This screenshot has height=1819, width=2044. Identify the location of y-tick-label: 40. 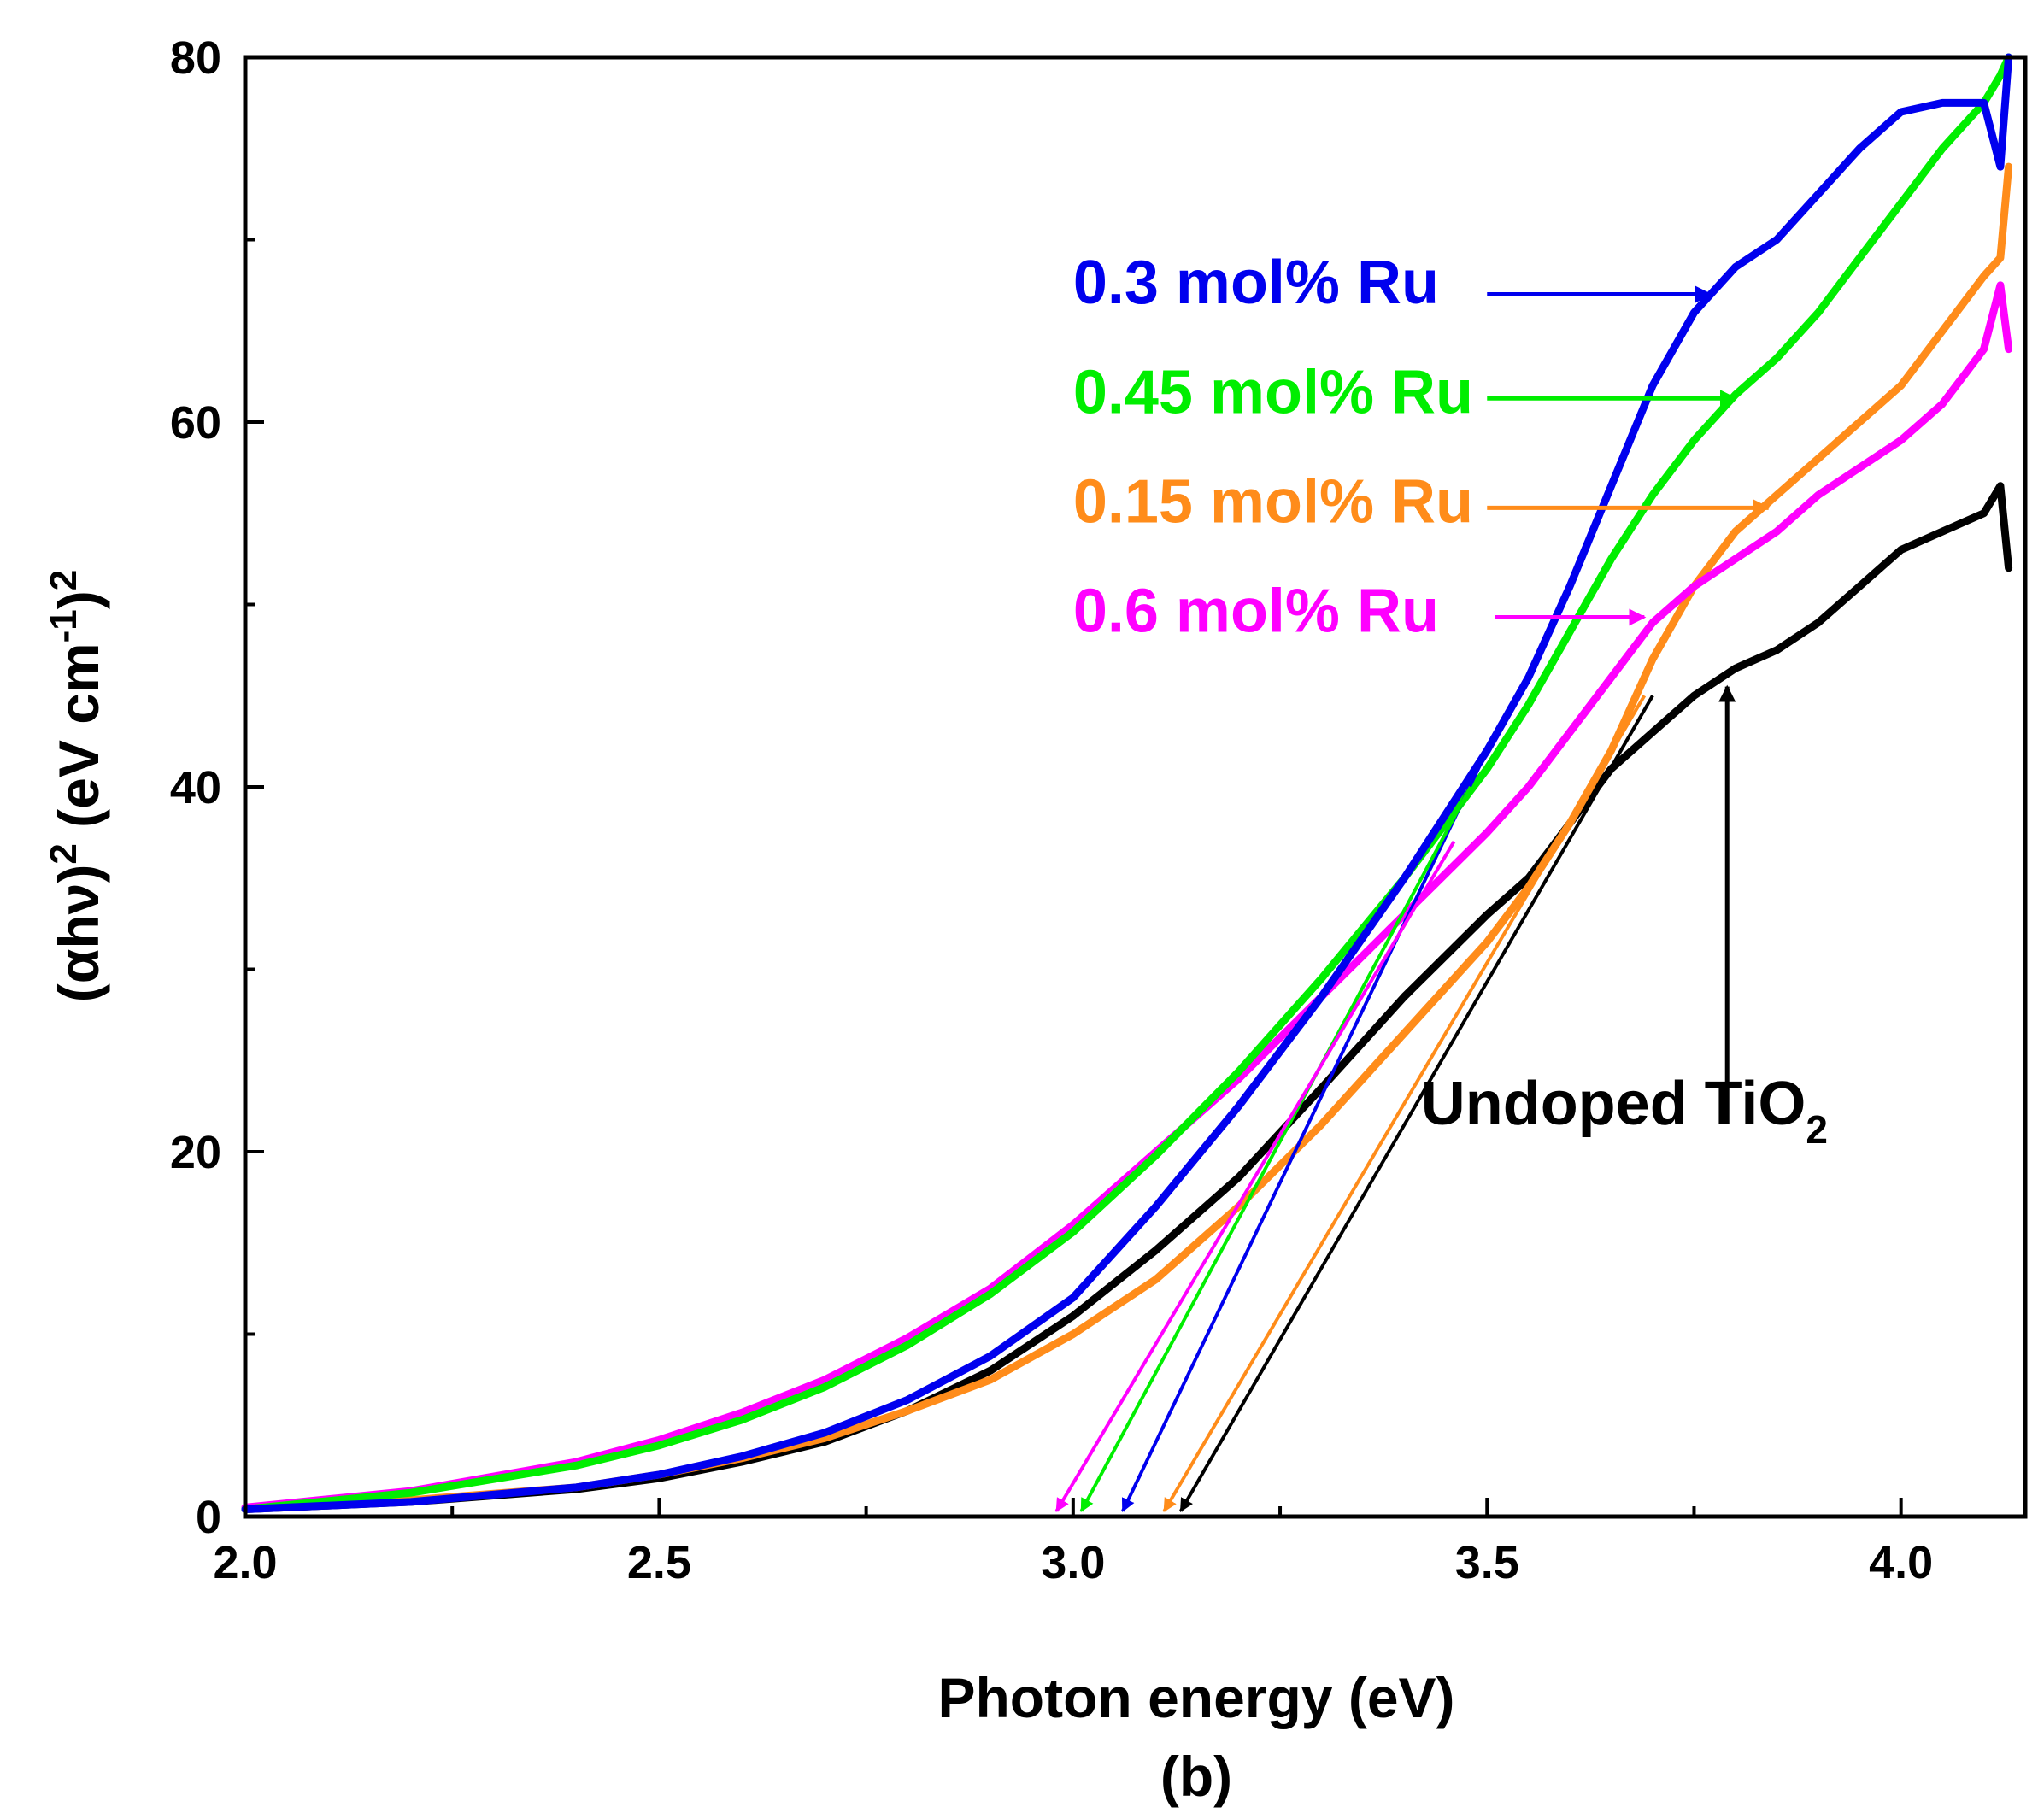
(195, 787).